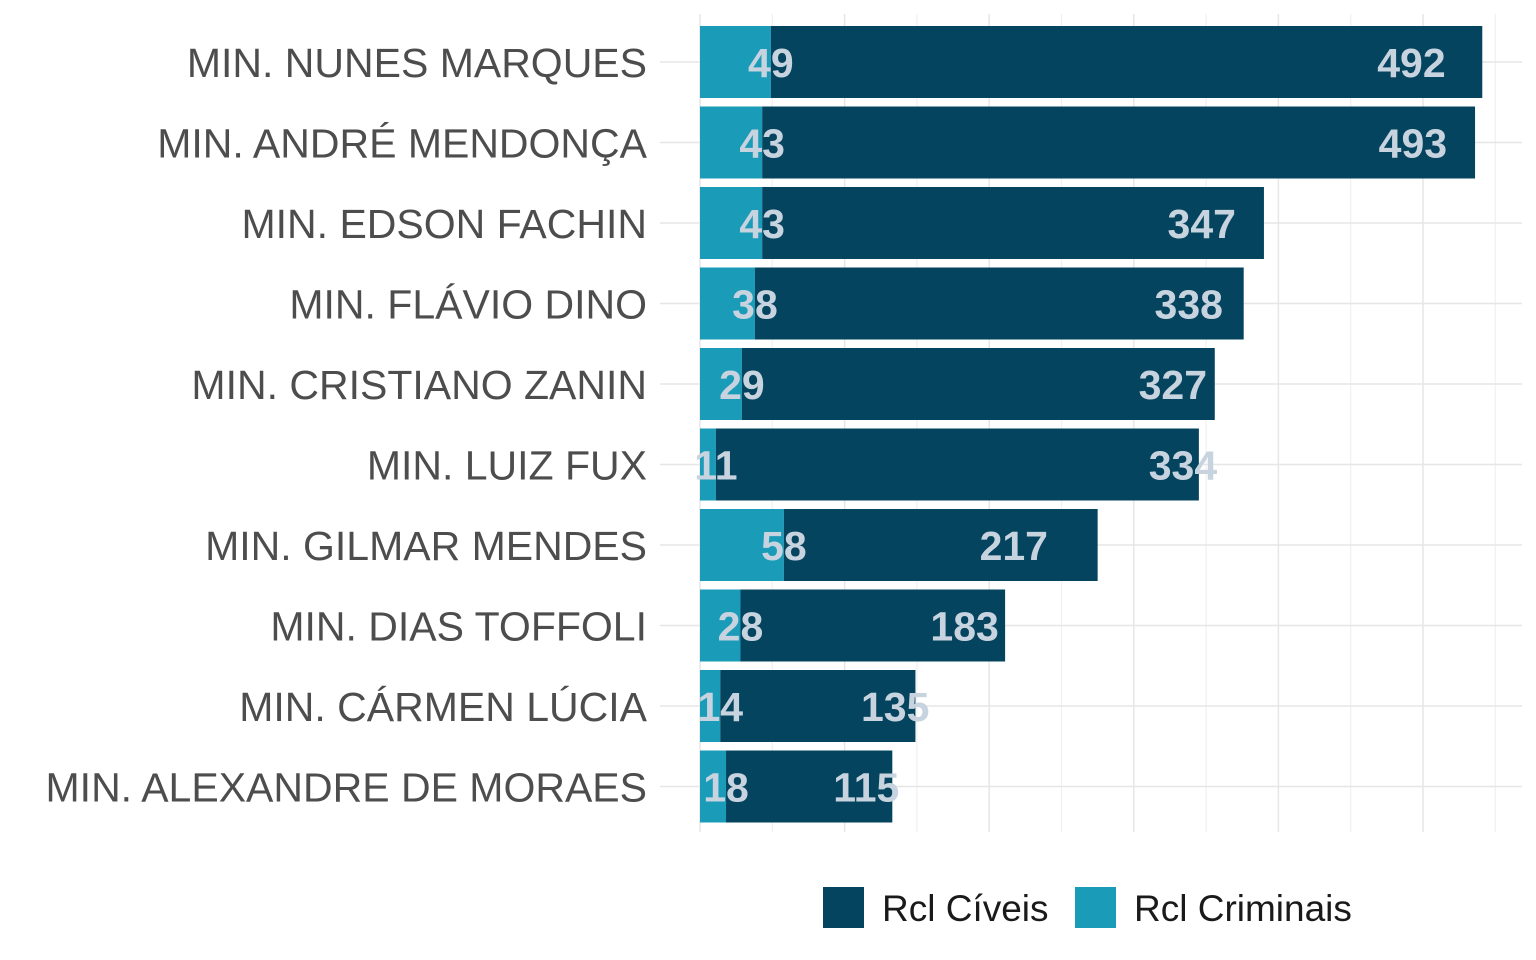  Describe the element at coordinates (402, 144) in the screenshot. I see `category-label: MIN. ANDRÉ MENDONÇA` at that location.